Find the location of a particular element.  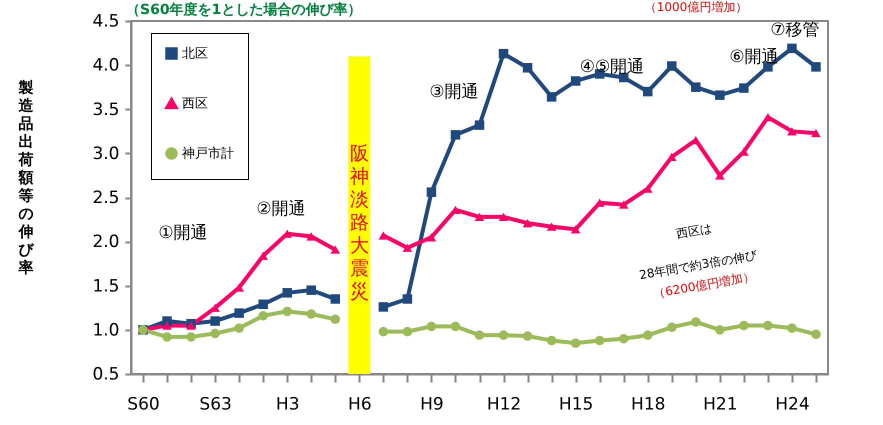

y-tick-label: 4.5 is located at coordinates (106, 22).